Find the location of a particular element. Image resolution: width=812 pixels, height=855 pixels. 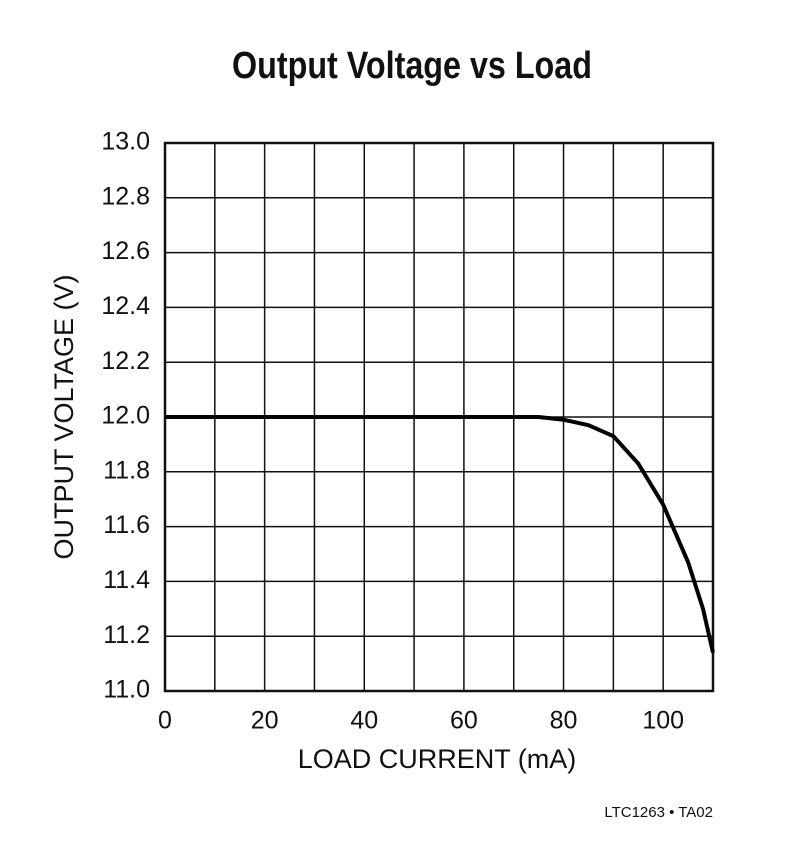

x-tick-label: 100 is located at coordinates (663, 721).